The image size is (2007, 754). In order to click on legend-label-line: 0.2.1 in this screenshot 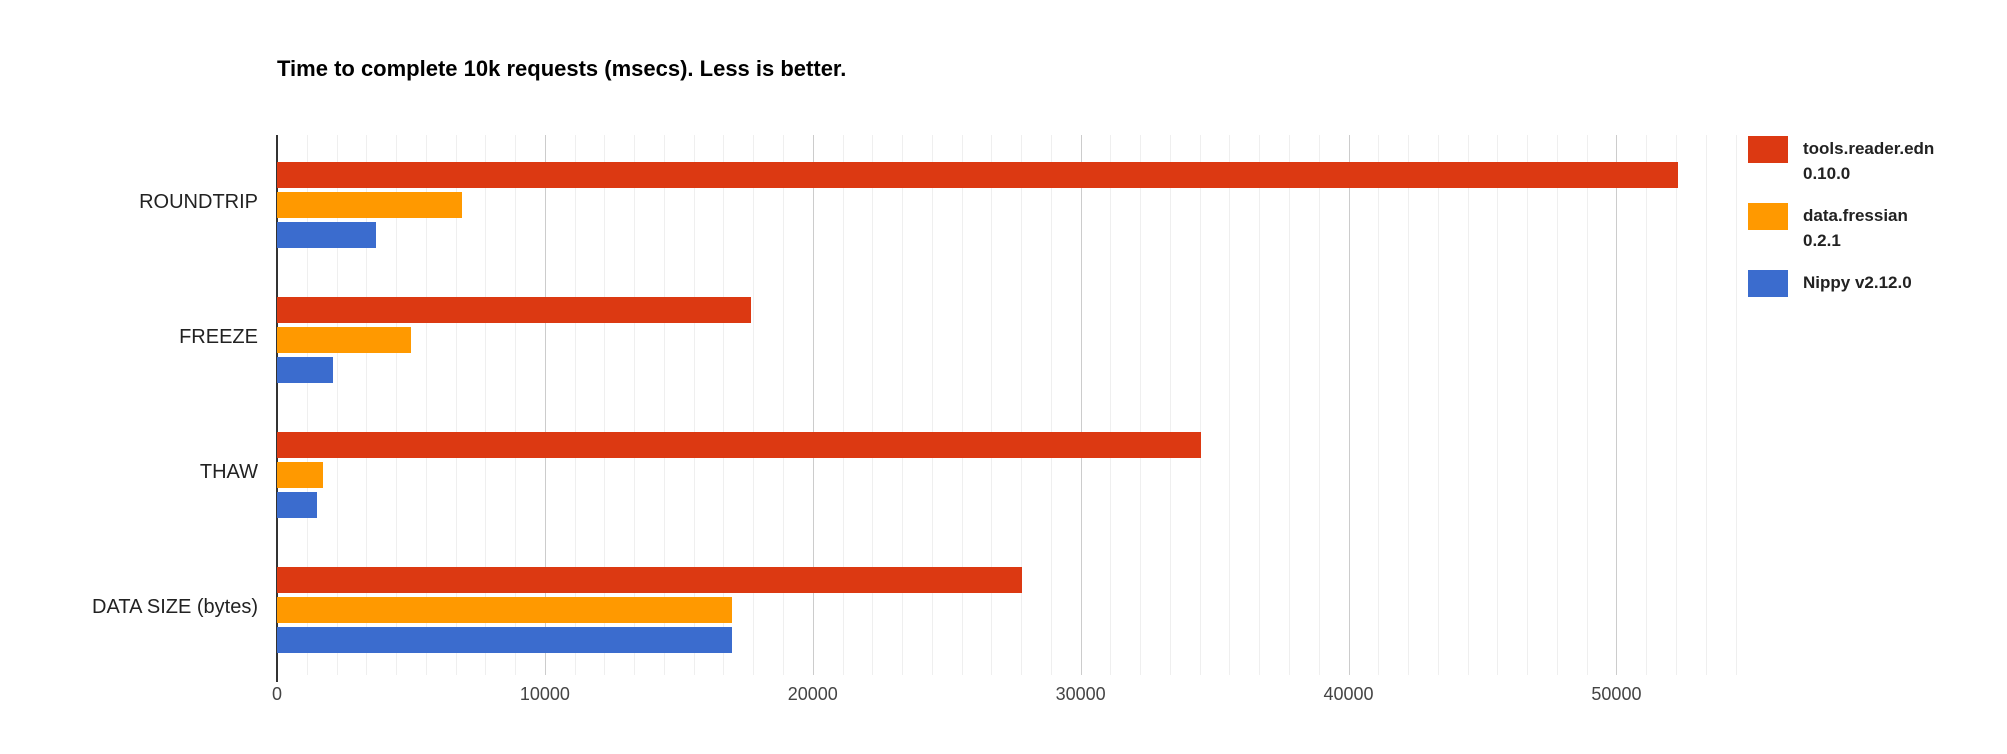, I will do `click(1822, 240)`.